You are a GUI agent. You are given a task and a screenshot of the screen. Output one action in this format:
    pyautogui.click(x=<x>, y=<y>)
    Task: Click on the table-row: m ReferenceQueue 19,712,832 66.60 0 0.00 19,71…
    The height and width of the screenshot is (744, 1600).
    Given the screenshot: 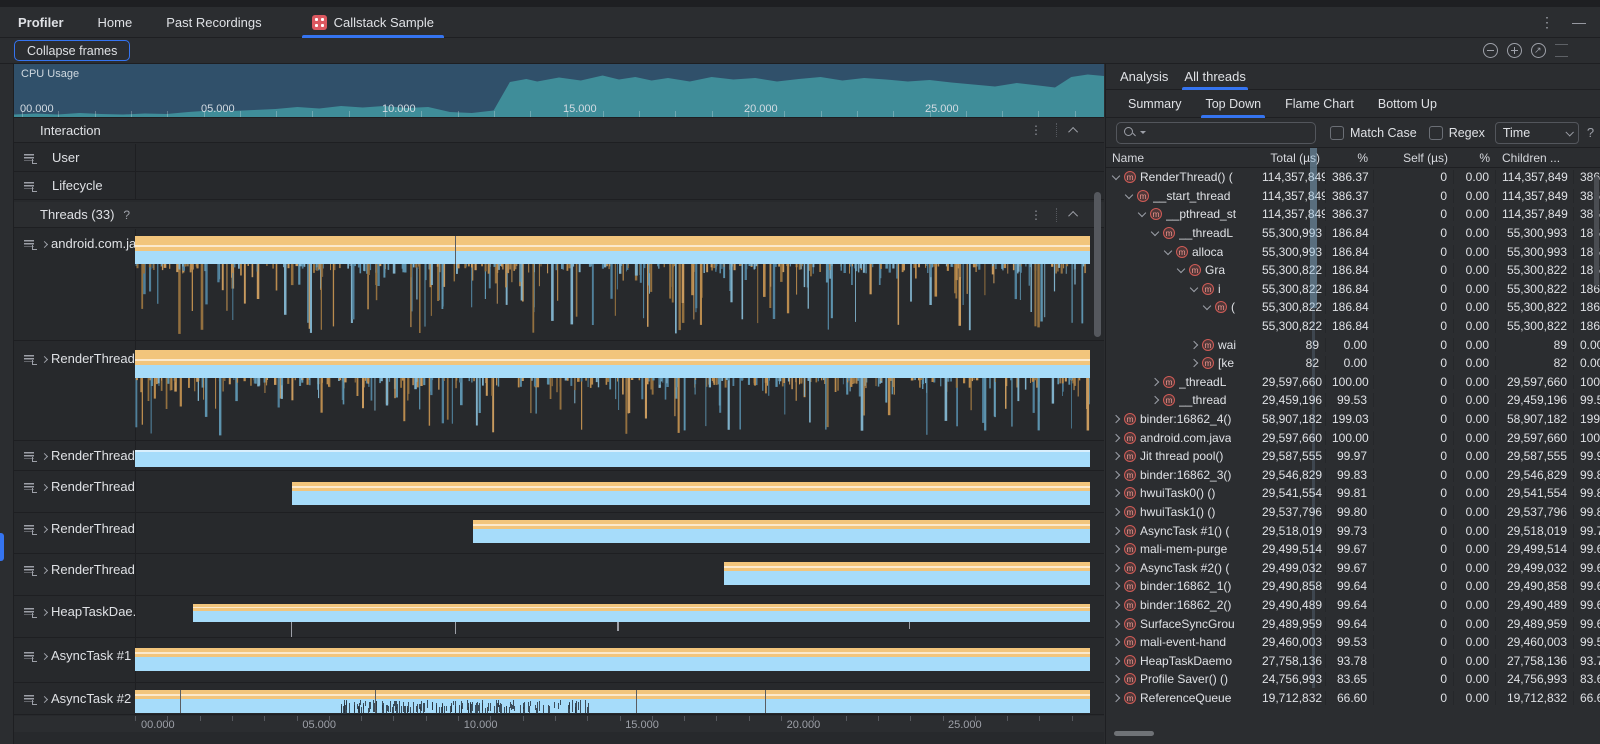 What is the action you would take?
    pyautogui.click(x=1353, y=698)
    